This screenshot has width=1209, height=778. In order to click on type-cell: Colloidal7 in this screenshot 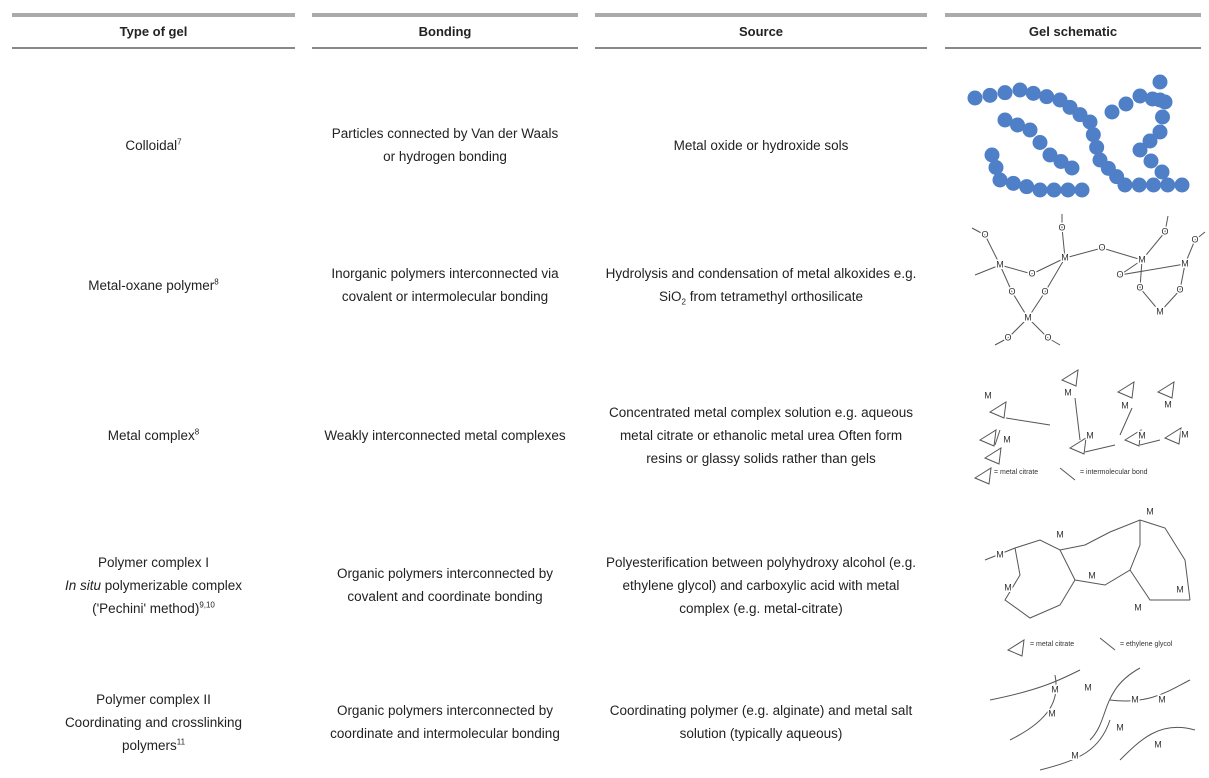, I will do `click(153, 145)`.